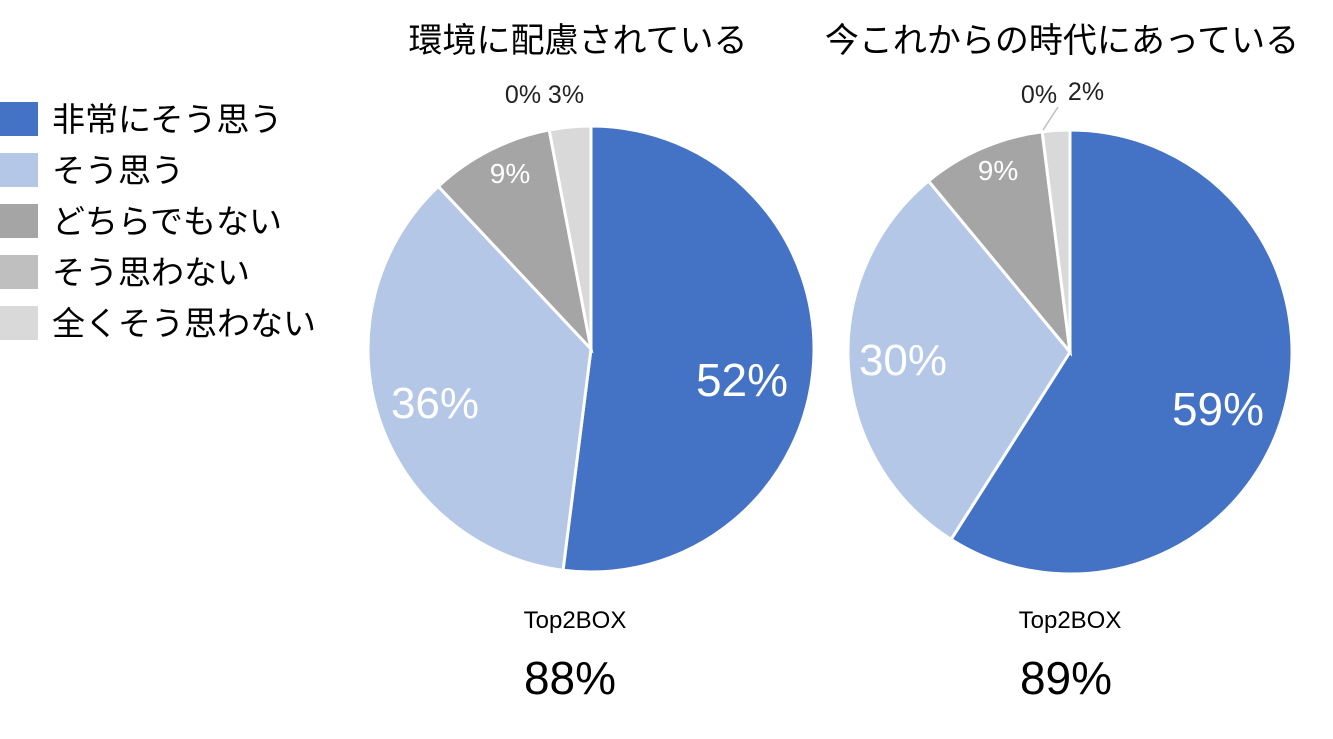  I want to click on legend-label: そう思う, so click(118, 170).